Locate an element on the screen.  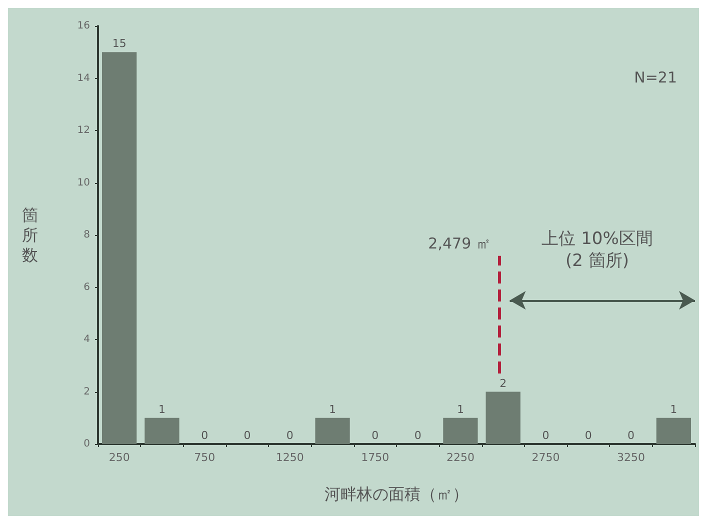
y-tick-label: 0 is located at coordinates (87, 444).